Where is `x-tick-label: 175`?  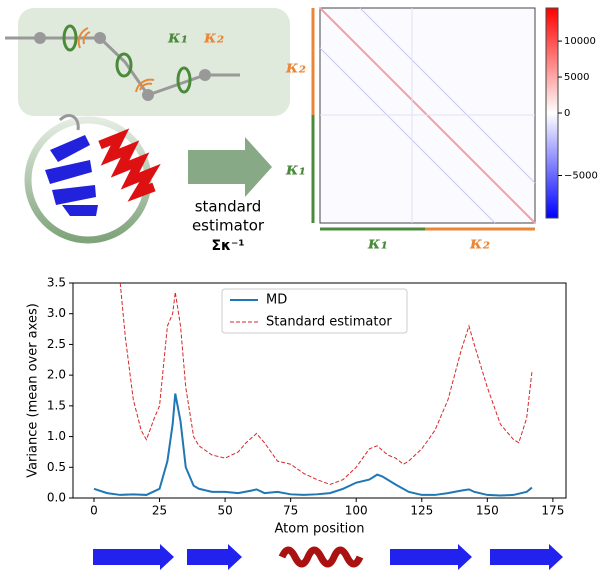
x-tick-label: 175 is located at coordinates (552, 511).